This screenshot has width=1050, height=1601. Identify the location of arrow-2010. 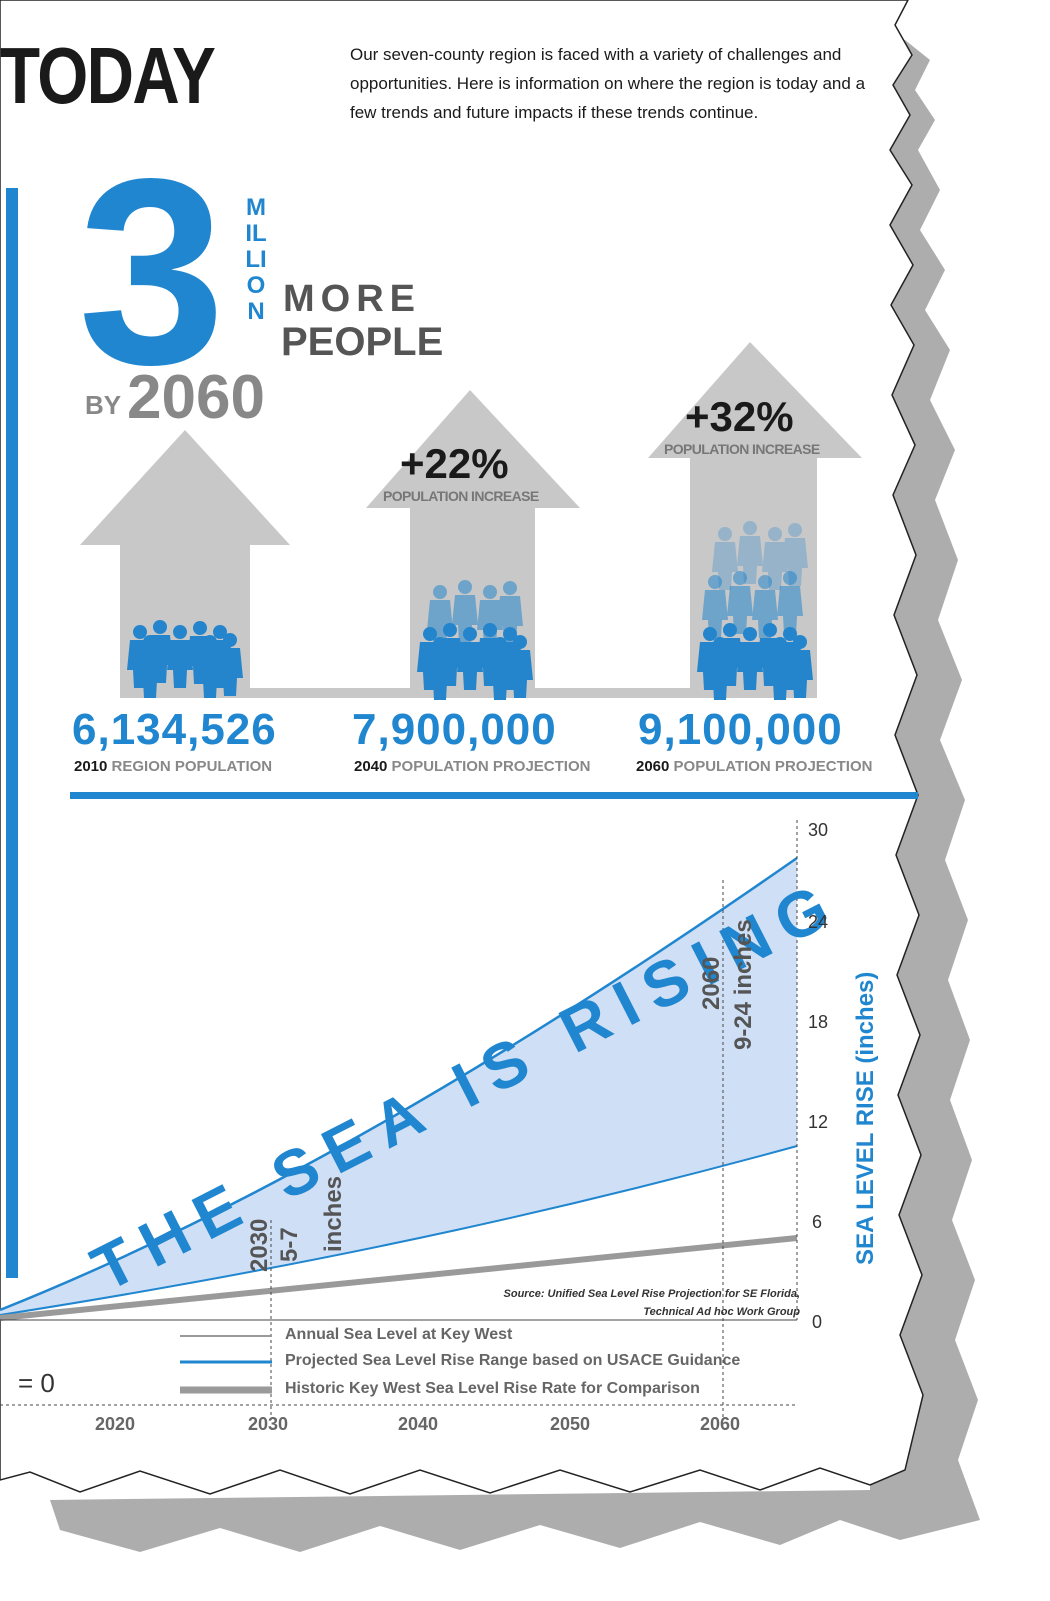
(185, 564).